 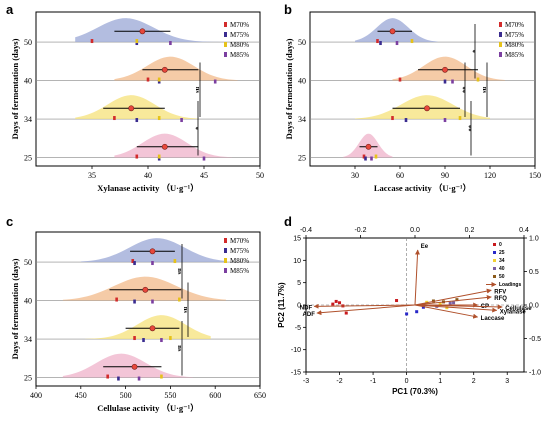 What do you see at coordinates (147, 408) in the screenshot?
I see `x-axis-label: Cellulase activity （U·g⁻¹）` at bounding box center [147, 408].